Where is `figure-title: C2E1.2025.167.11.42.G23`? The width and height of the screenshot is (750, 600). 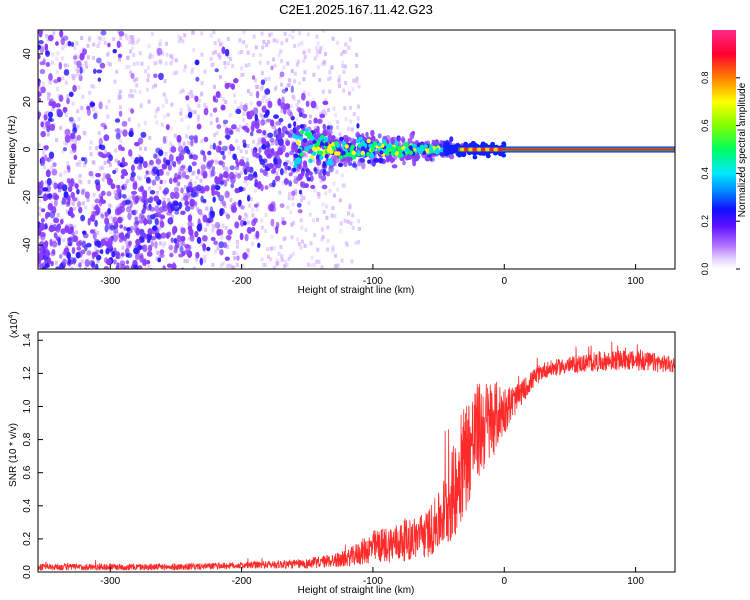
figure-title: C2E1.2025.167.11.42.G23 is located at coordinates (356, 9).